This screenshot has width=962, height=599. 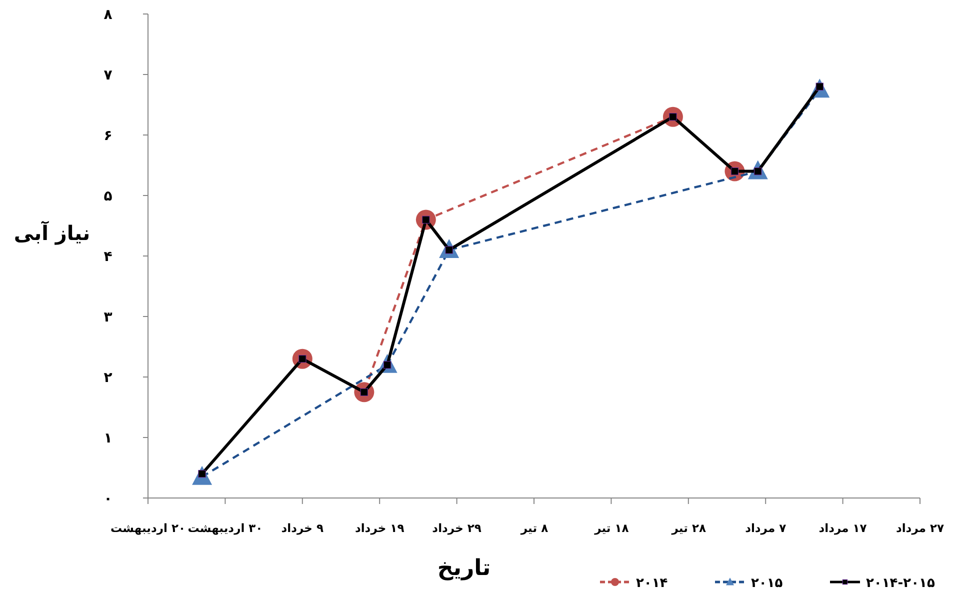 What do you see at coordinates (225, 528) in the screenshot?
I see `x-tick-label: ۳۰ اردیبهشت` at bounding box center [225, 528].